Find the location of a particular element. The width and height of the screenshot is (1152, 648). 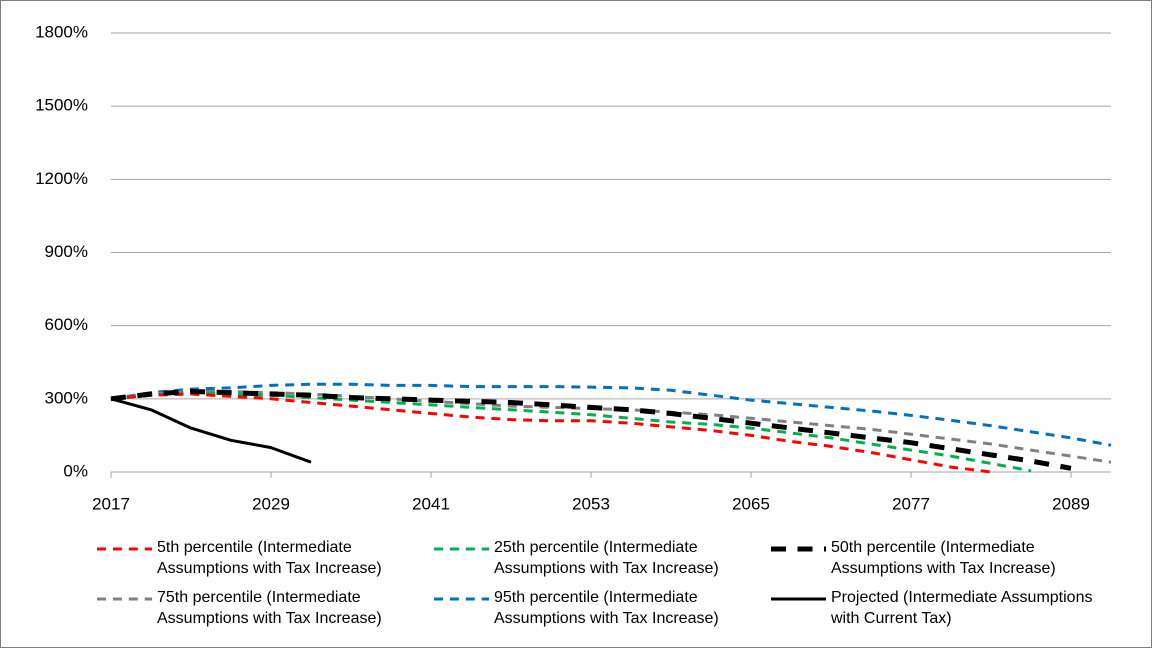

y-tick-label: 1500% is located at coordinates (61, 105).